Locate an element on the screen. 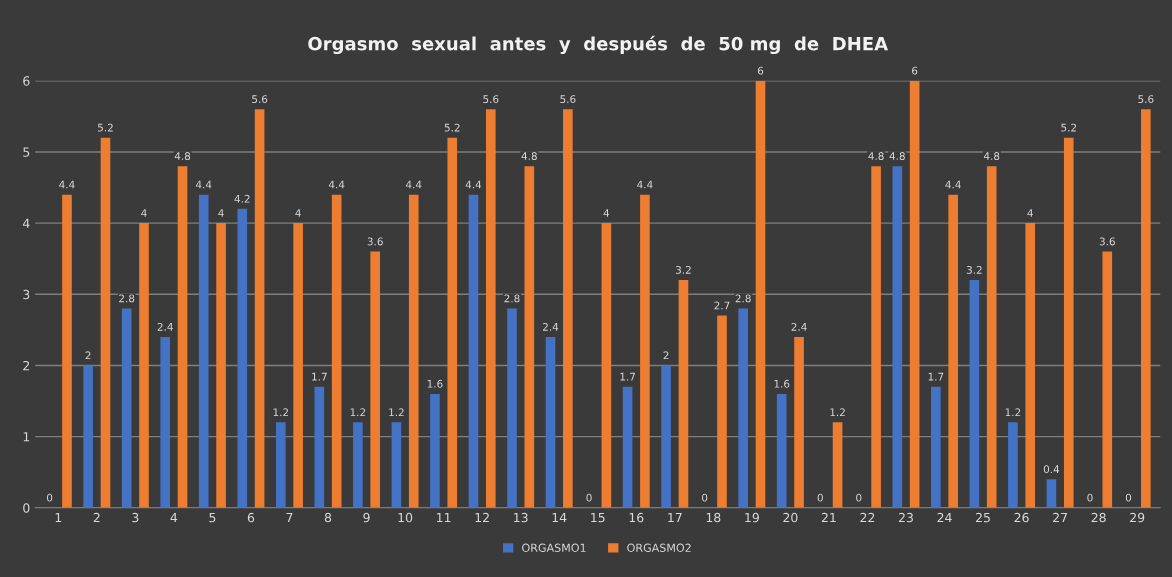  x-tick-label: 10 is located at coordinates (405, 517).